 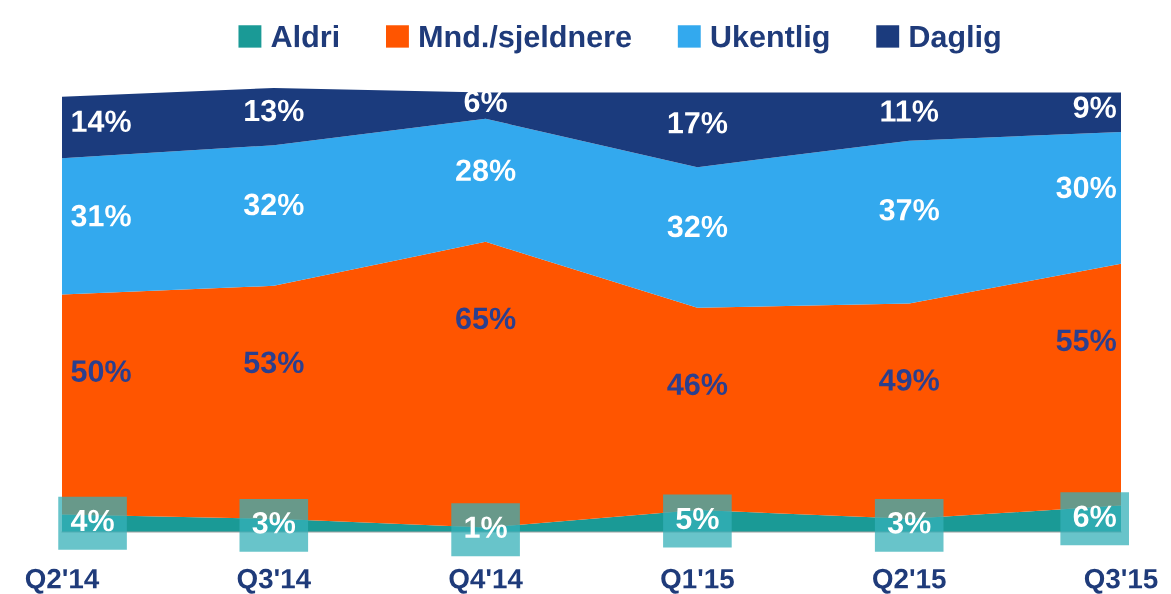 What do you see at coordinates (697, 518) in the screenshot?
I see `data-label: 5%` at bounding box center [697, 518].